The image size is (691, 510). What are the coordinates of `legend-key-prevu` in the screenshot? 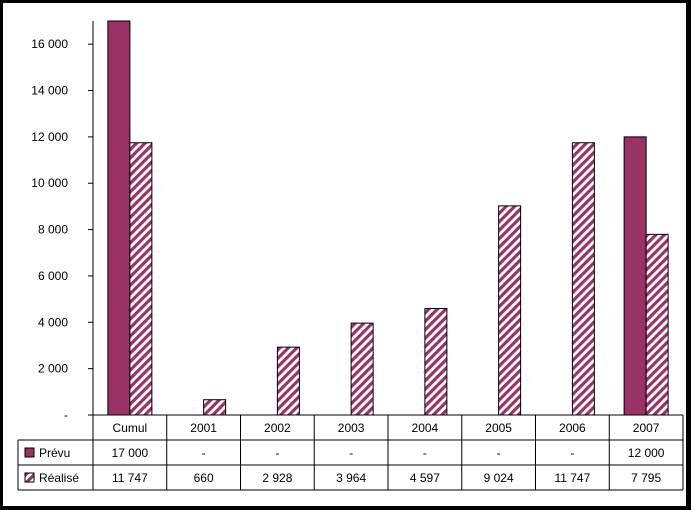 It's located at (29, 452).